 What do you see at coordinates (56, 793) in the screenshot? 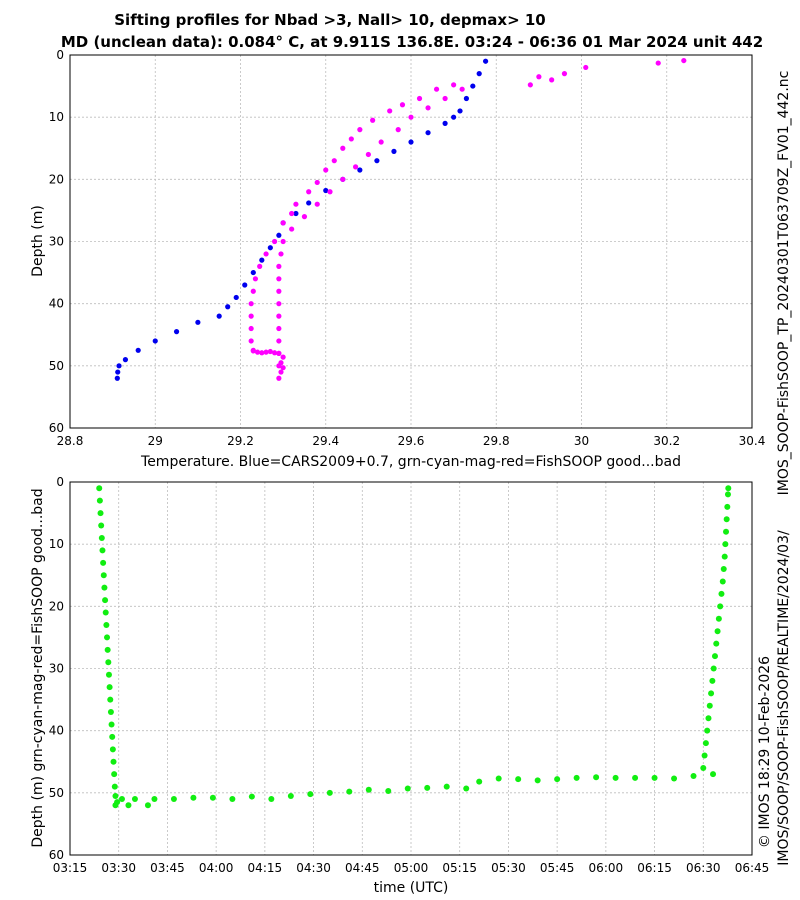
I see `depth-time-ytick-label: 50` at bounding box center [56, 793].